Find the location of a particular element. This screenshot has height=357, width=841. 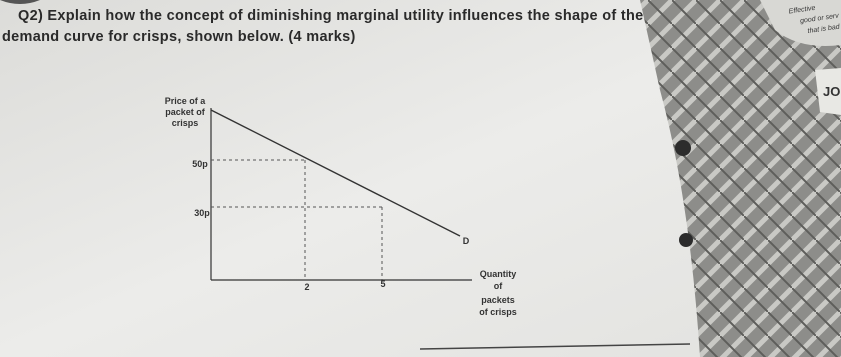

x-axis-label: of is located at coordinates (498, 286).